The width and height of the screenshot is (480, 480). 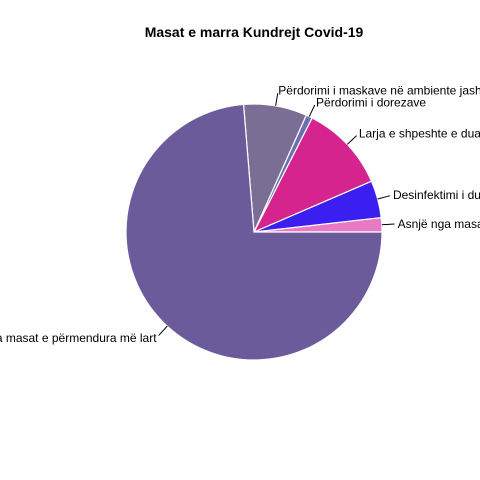 I want to click on chart-title: Masat e marra Kundrejt Covid-19, so click(x=254, y=32).